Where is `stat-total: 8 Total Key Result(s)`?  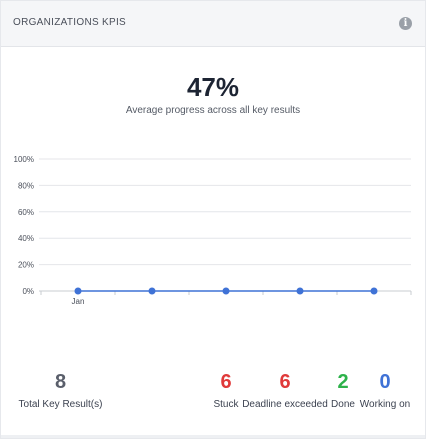 stat-total: 8 Total Key Result(s) is located at coordinates (60, 390).